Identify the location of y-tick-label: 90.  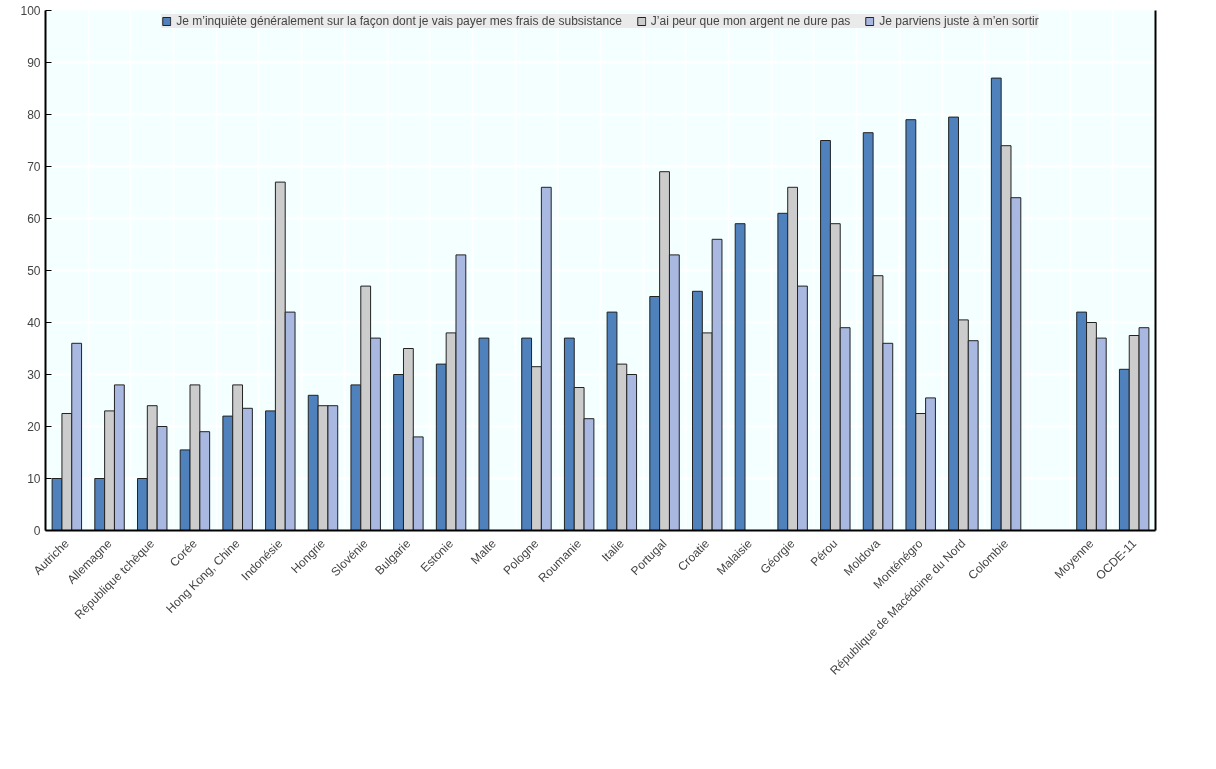
(34, 63).